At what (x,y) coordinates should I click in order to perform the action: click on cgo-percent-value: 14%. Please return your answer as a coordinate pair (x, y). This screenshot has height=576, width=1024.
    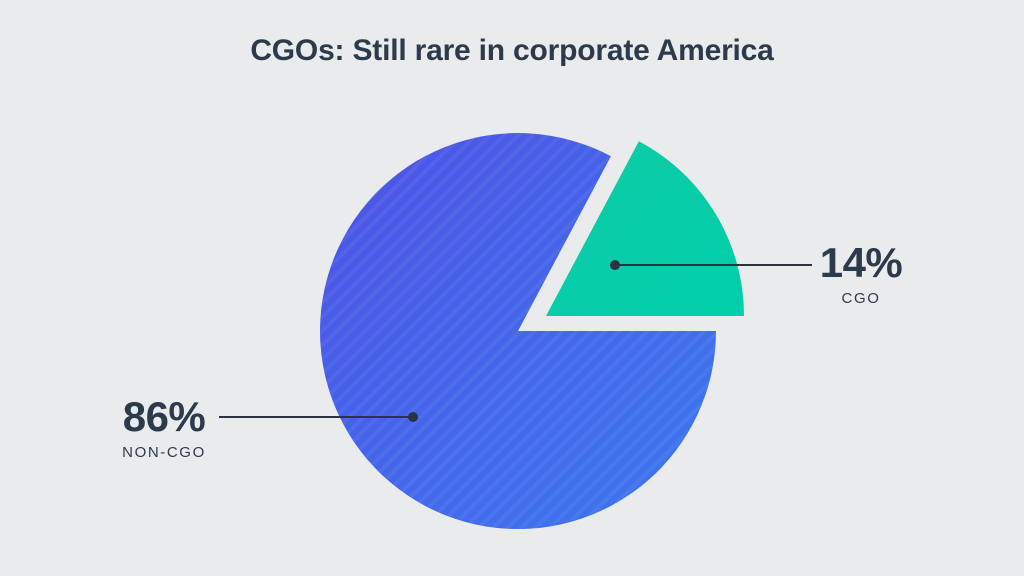
    Looking at the image, I should click on (861, 262).